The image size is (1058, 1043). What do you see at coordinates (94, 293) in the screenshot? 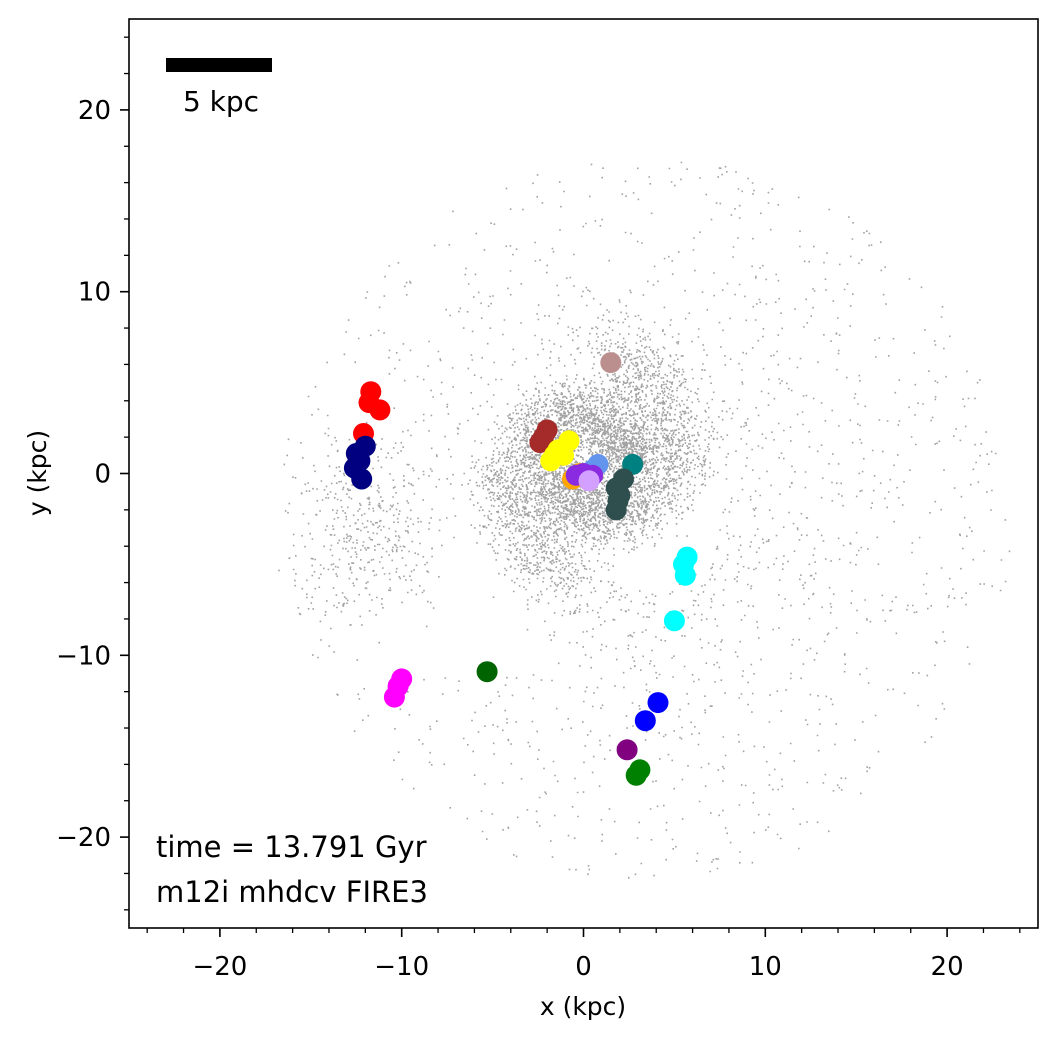
I see `y-tick-label: 10` at bounding box center [94, 293].